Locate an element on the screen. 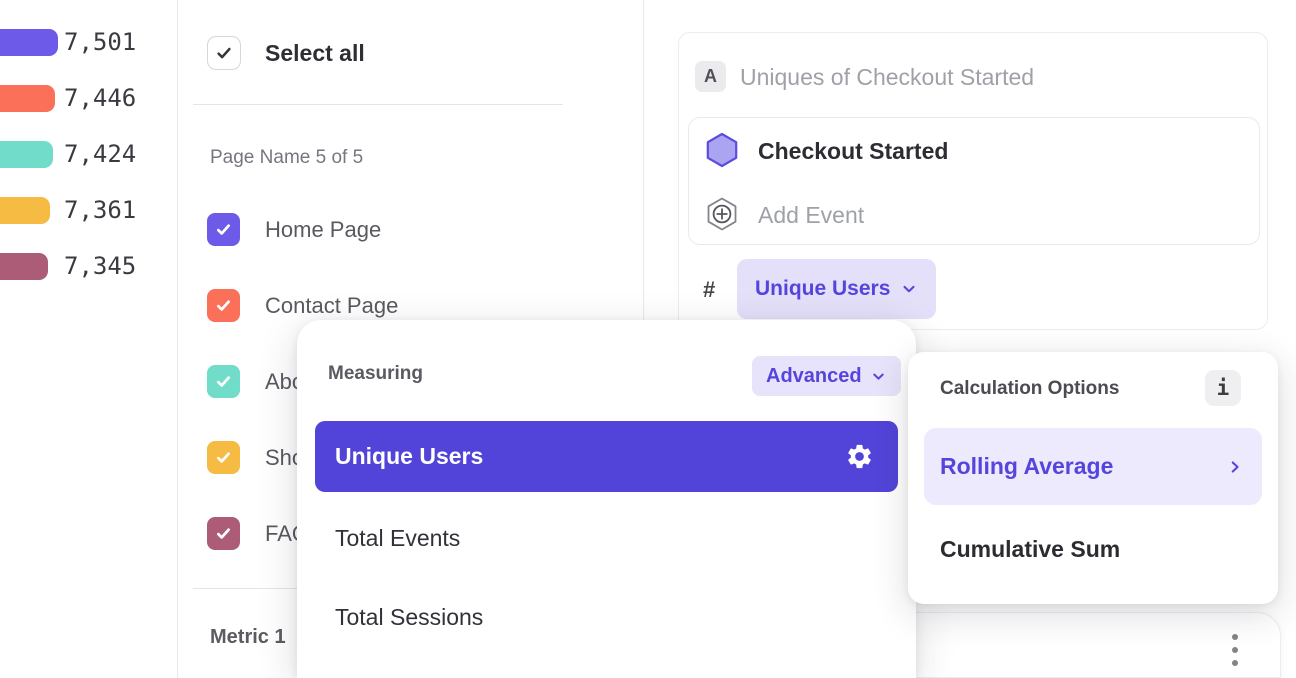  filter-row-home-page: Home Page is located at coordinates (294, 229).